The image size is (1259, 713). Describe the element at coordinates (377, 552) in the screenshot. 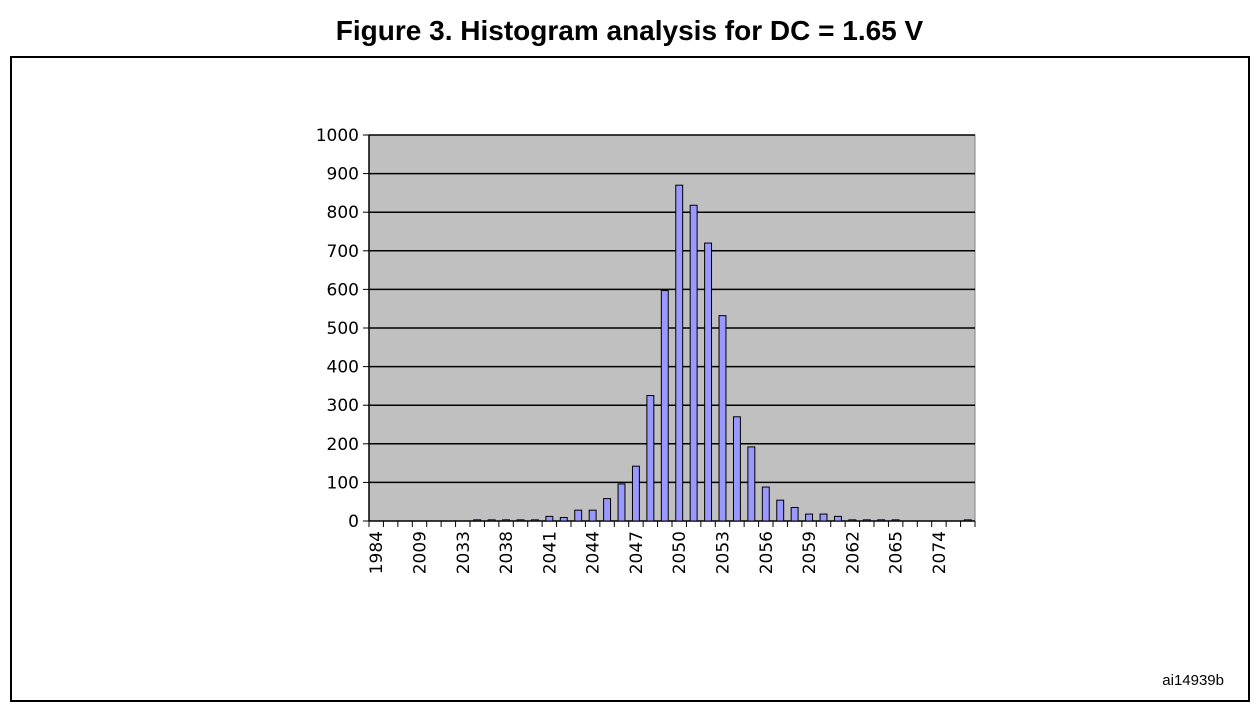

I see `x-tick-label: 1984` at that location.